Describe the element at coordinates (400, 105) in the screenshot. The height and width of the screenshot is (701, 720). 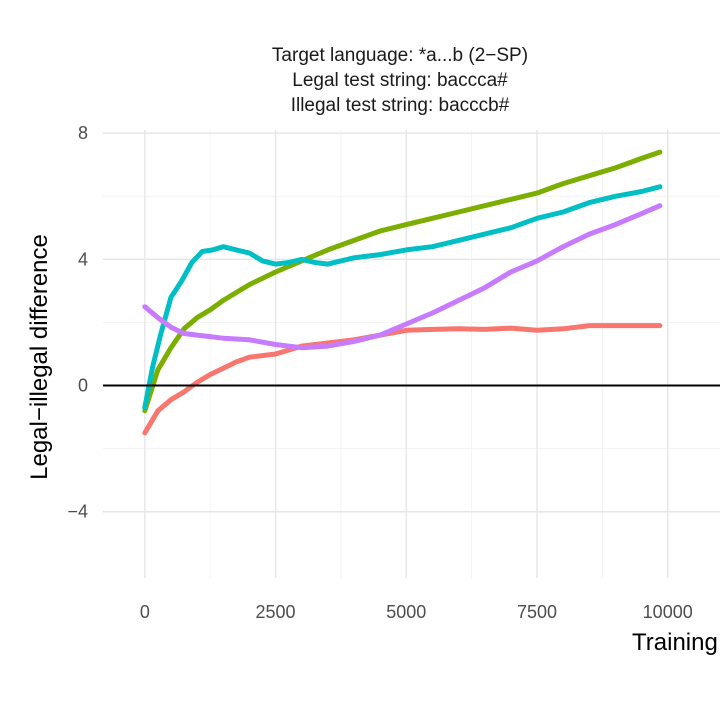
I see `title-line-3: Illegal test string: bacccb#` at that location.